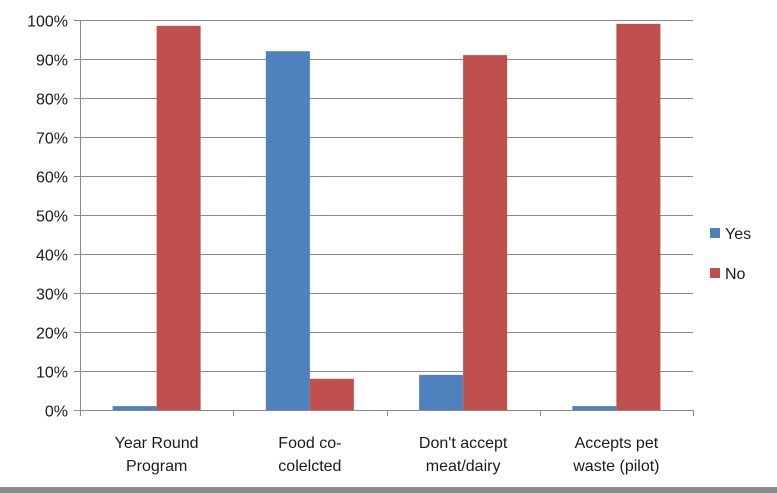  Describe the element at coordinates (738, 234) in the screenshot. I see `legend-label-yes: Yes` at that location.